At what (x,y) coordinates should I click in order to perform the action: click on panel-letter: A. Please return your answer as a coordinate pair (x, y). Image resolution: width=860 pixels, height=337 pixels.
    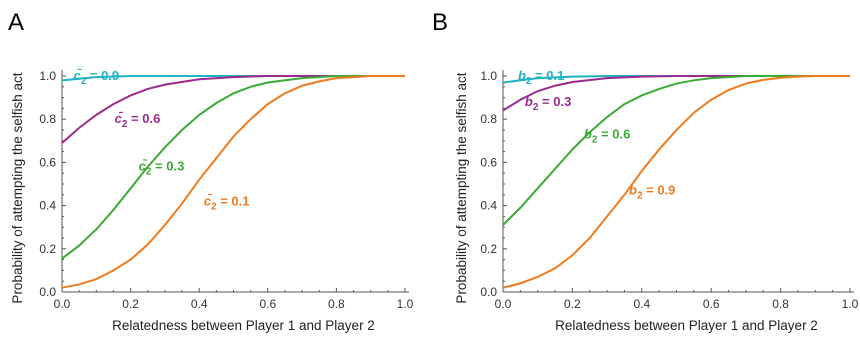
    Looking at the image, I should click on (16, 22).